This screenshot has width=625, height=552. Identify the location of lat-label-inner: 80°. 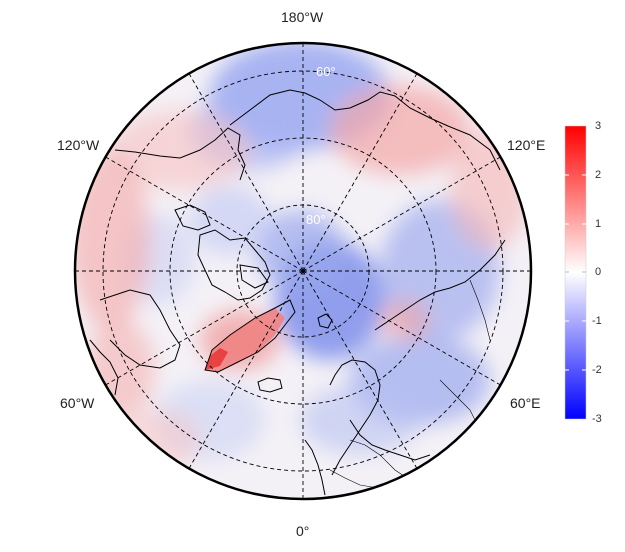
(316, 219).